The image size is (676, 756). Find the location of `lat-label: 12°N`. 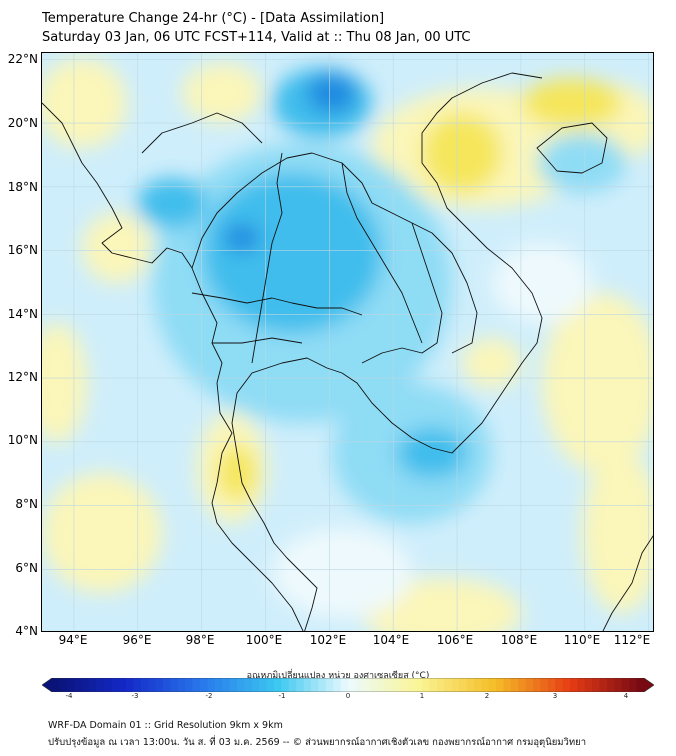

lat-label: 12°N is located at coordinates (22, 377).